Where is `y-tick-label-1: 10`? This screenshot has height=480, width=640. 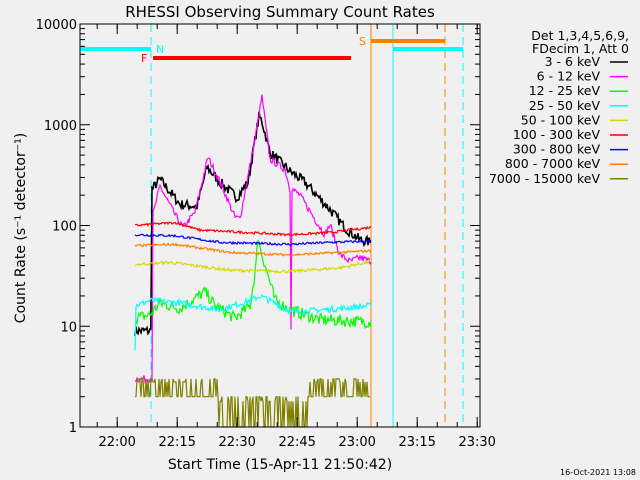
y-tick-label-1: 10 is located at coordinates (68, 327).